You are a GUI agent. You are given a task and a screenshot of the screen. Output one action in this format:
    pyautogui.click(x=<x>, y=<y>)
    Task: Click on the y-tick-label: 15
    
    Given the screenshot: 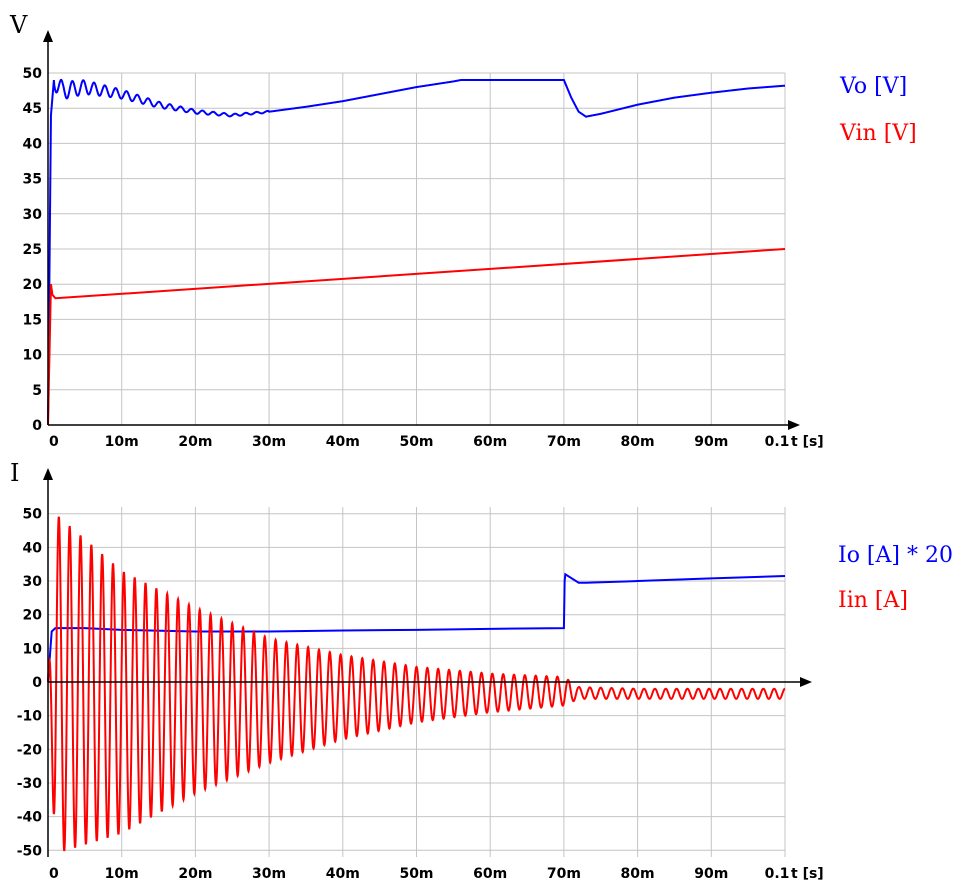 What is the action you would take?
    pyautogui.click(x=32, y=320)
    